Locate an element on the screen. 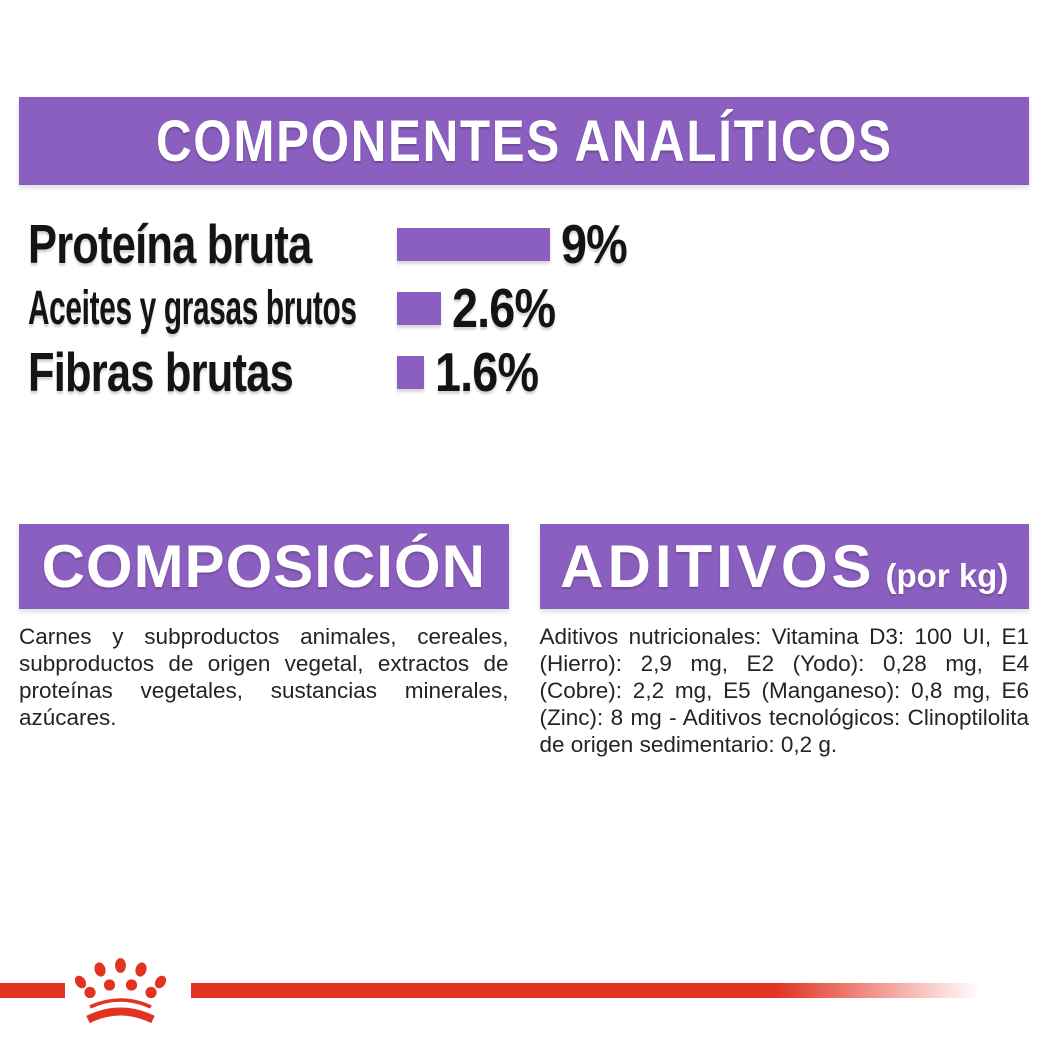  composition-header-banner: COMPOSICIÓN is located at coordinates (264, 566).